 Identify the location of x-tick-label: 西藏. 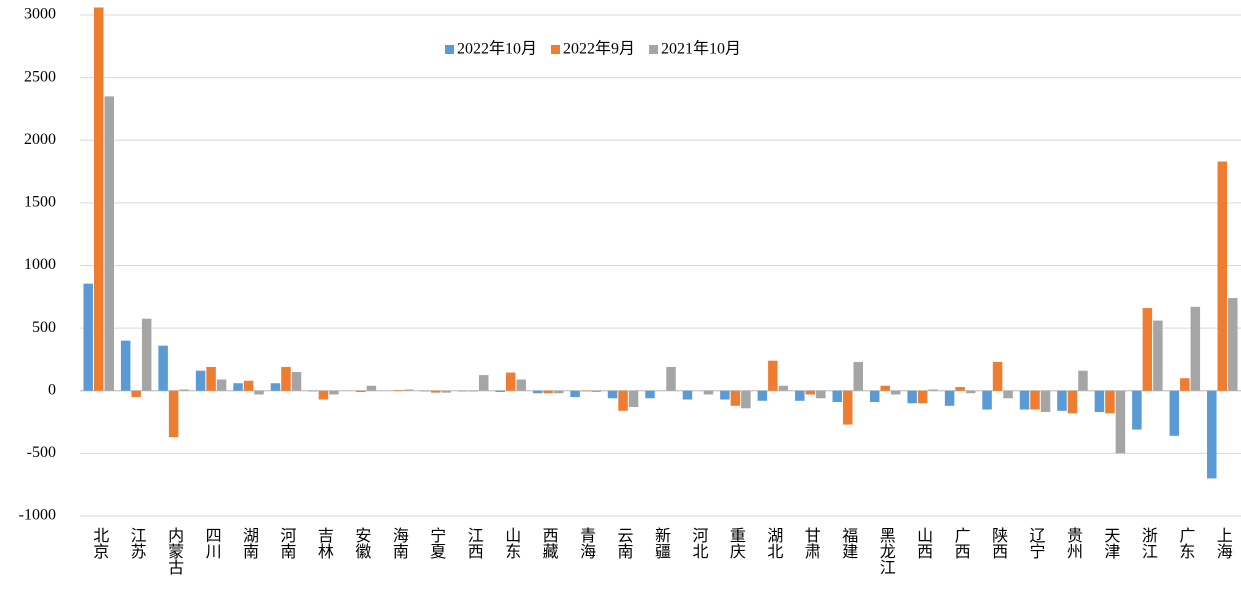
(549, 543).